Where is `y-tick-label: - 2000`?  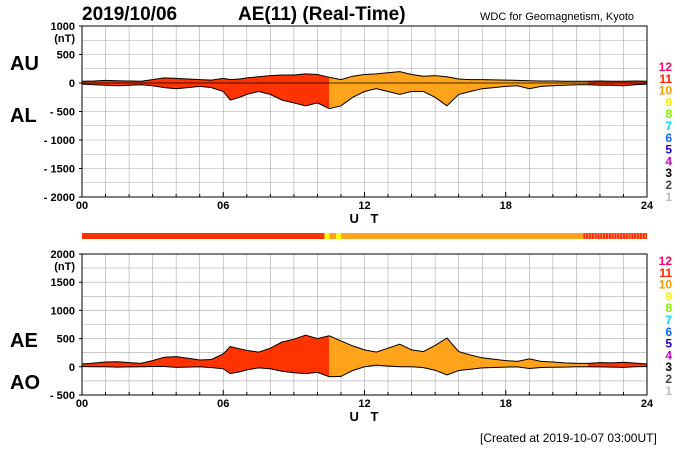
y-tick-label: - 2000 is located at coordinates (59, 198).